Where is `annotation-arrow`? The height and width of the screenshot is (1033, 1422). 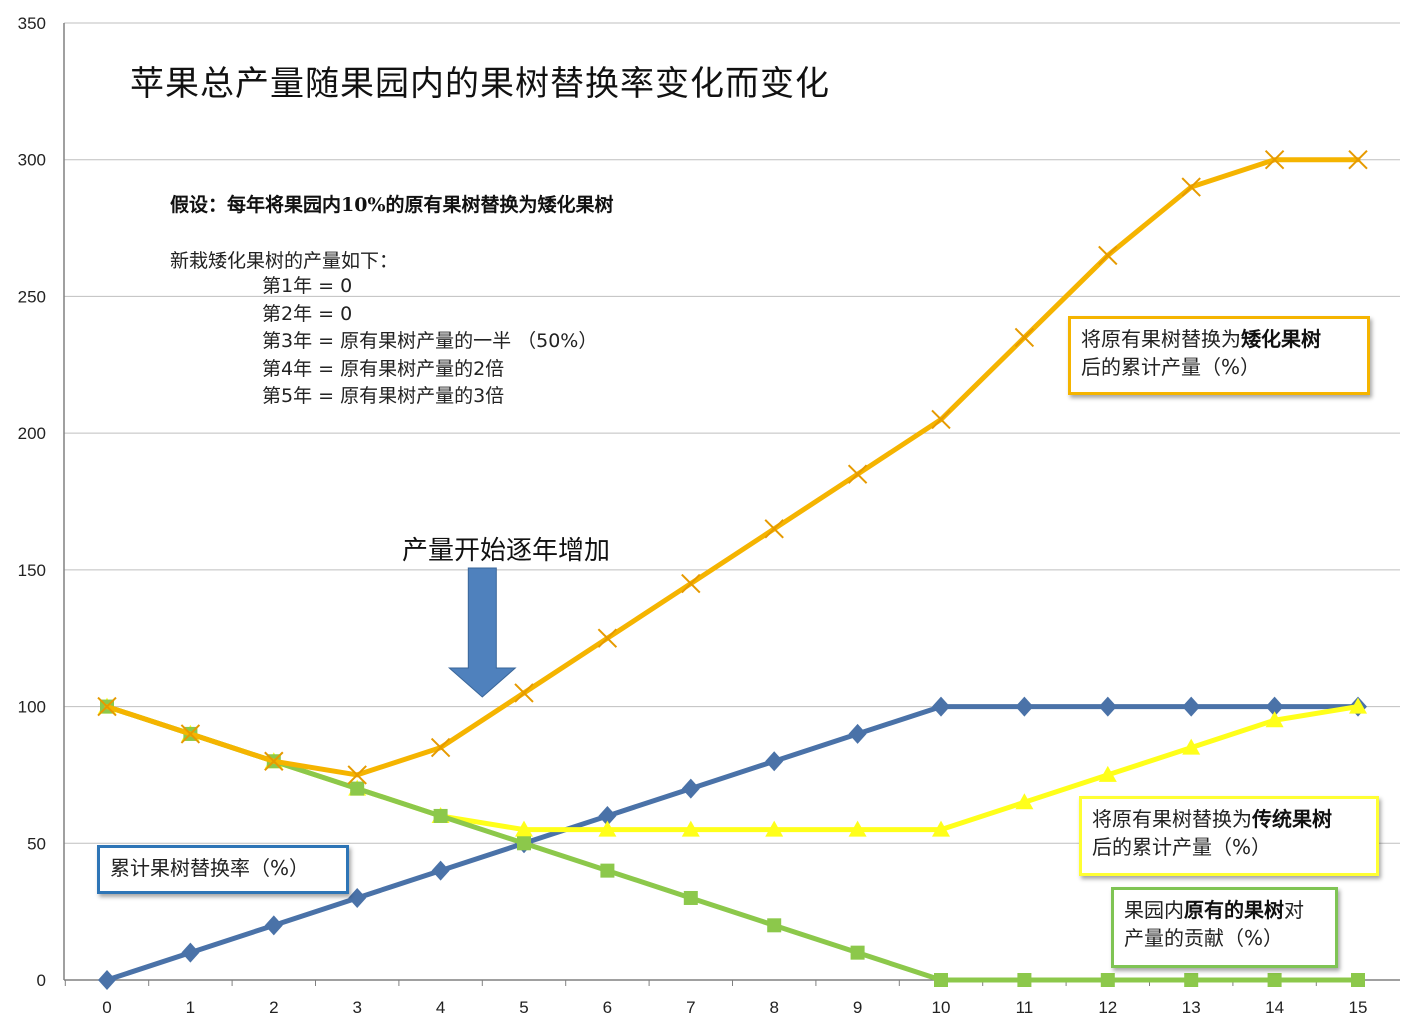
annotation-arrow is located at coordinates (482, 632).